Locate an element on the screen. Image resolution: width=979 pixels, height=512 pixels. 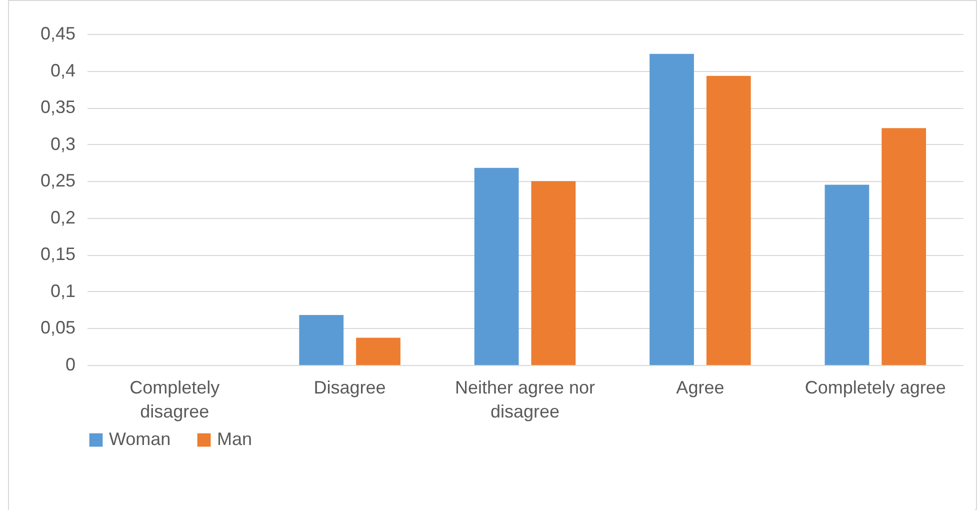
y-tick-label: 0,4 is located at coordinates (63, 70).